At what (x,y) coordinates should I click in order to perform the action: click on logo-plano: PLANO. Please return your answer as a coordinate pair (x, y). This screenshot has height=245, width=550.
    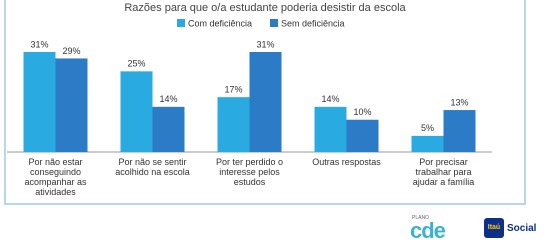
    Looking at the image, I should click on (420, 218).